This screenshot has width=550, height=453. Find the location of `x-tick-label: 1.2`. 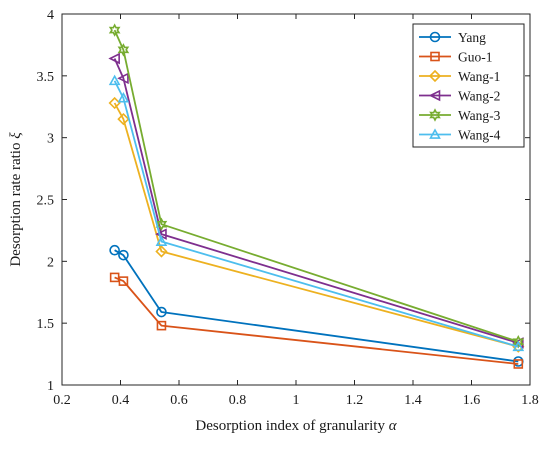

x-tick-label: 1.2 is located at coordinates (355, 400).